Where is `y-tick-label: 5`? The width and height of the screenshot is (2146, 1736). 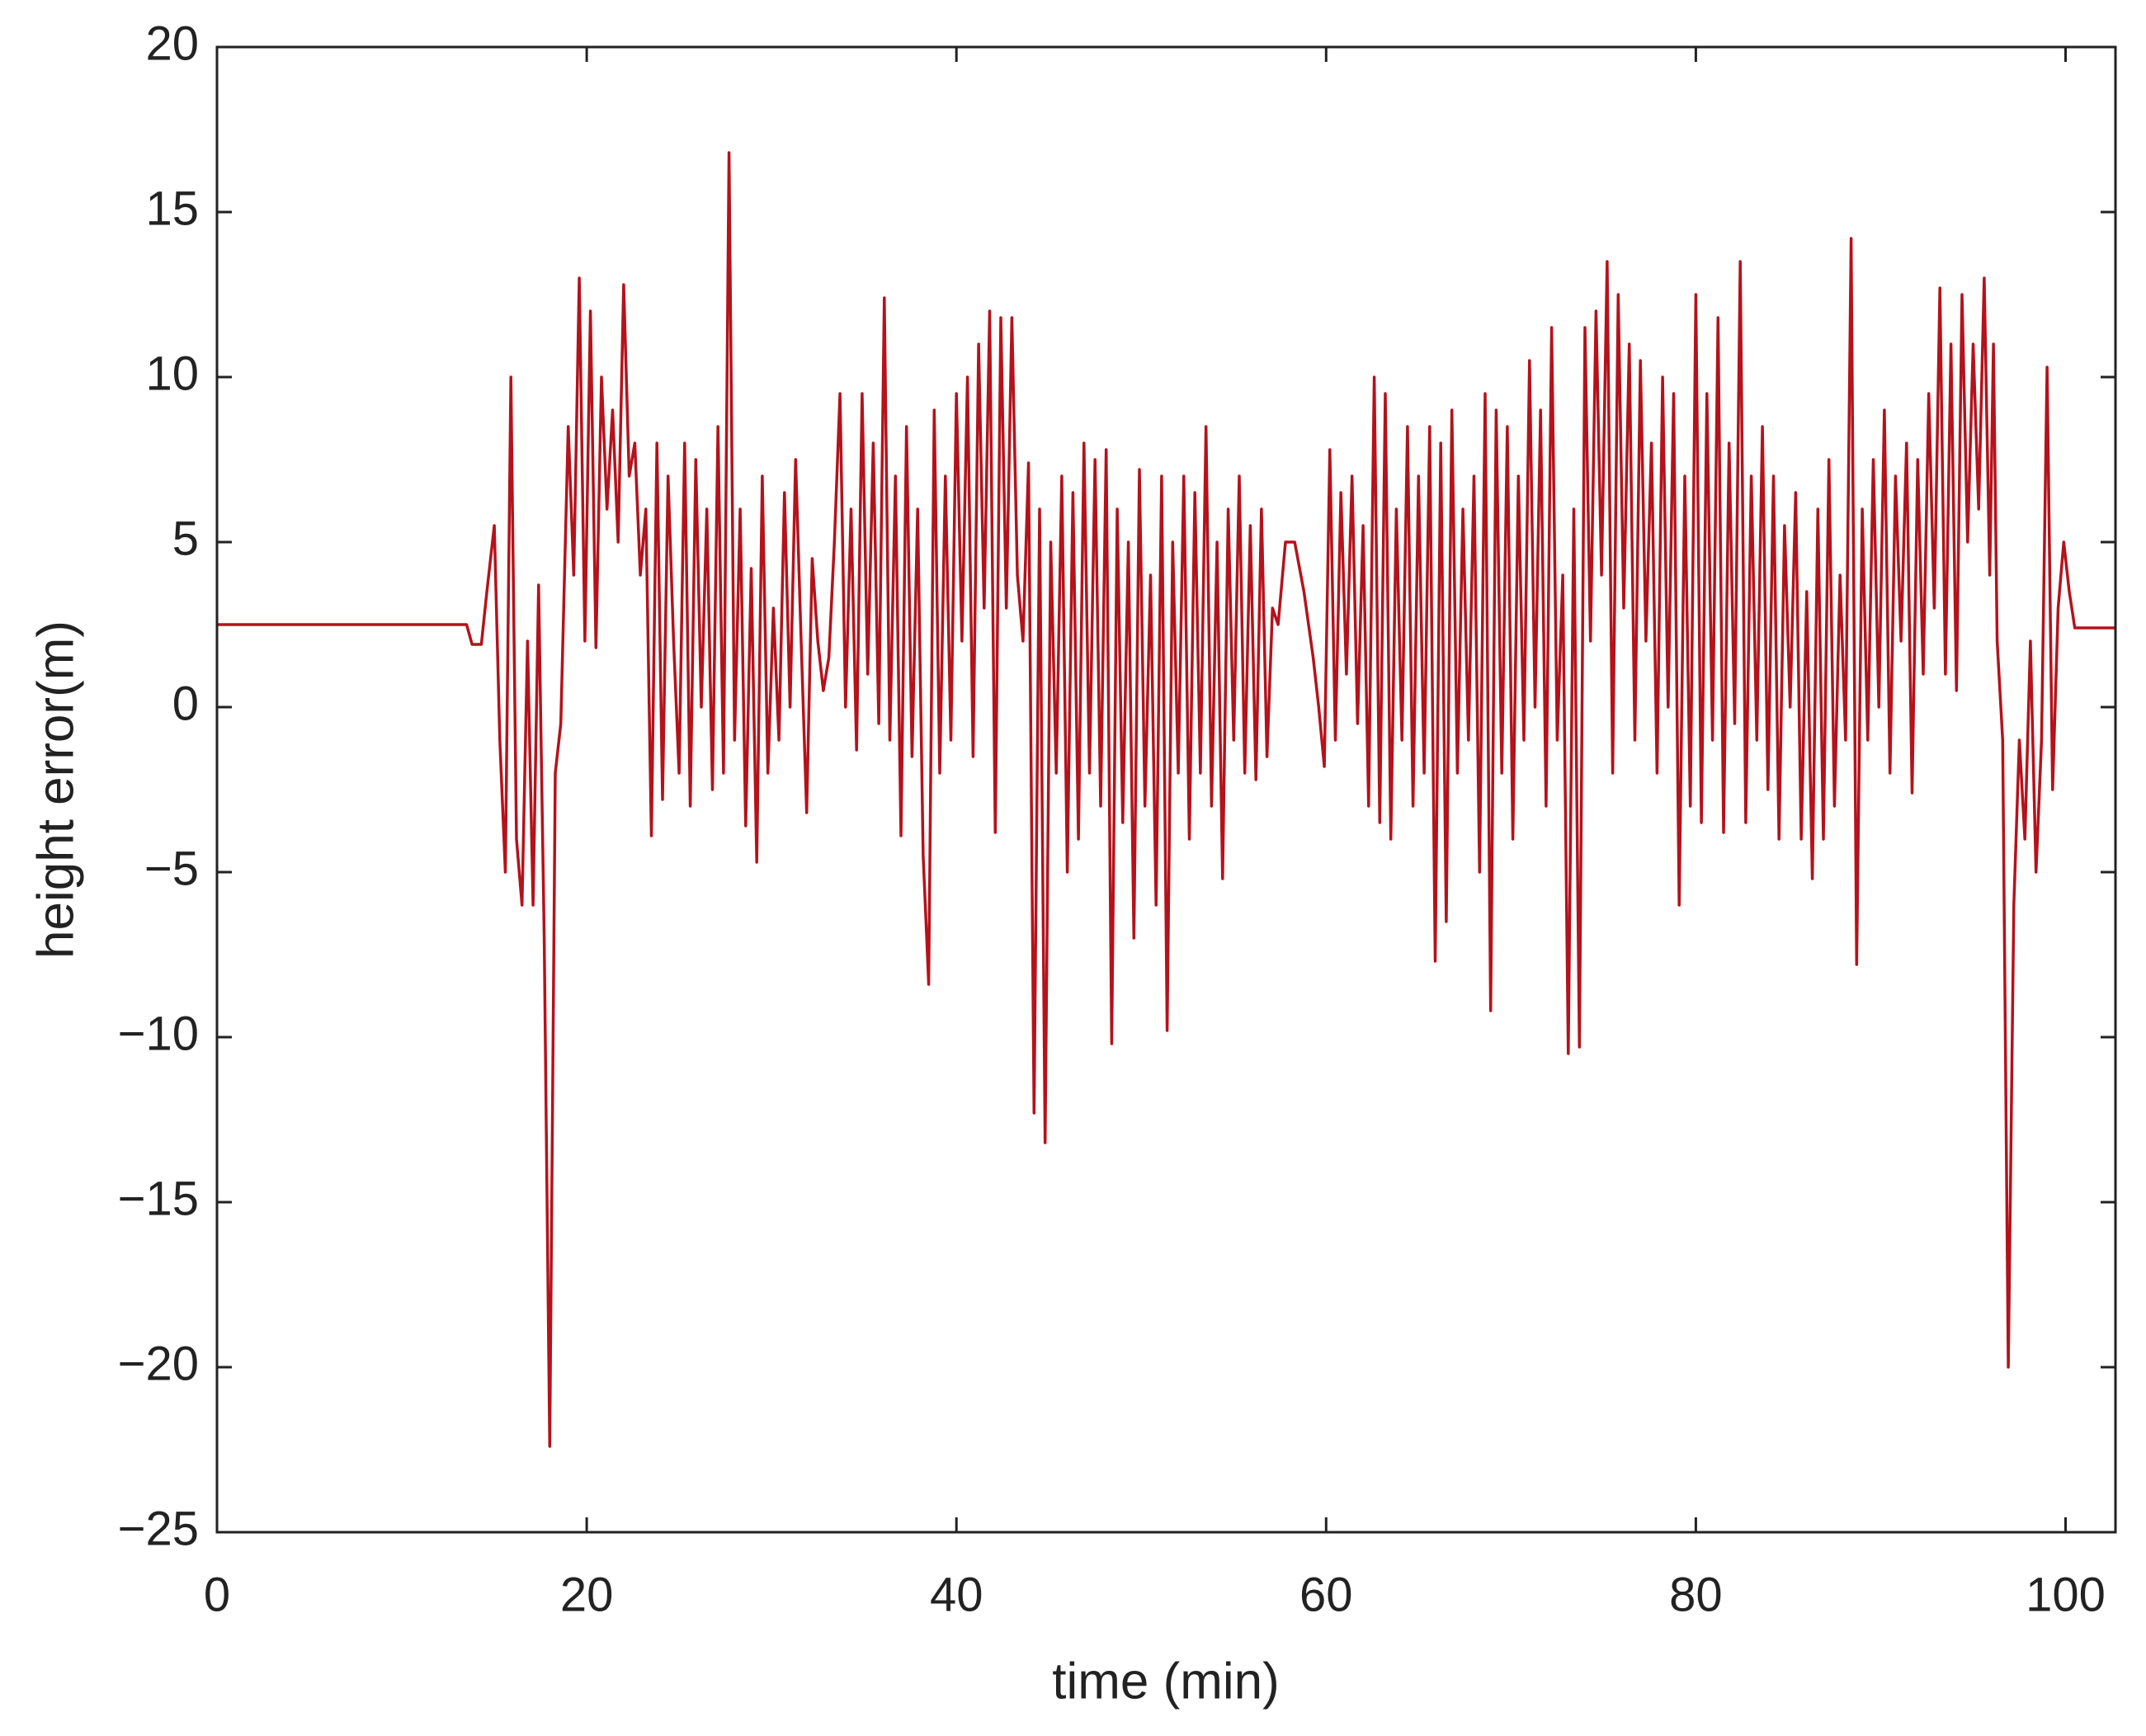 y-tick-label: 5 is located at coordinates (185, 538).